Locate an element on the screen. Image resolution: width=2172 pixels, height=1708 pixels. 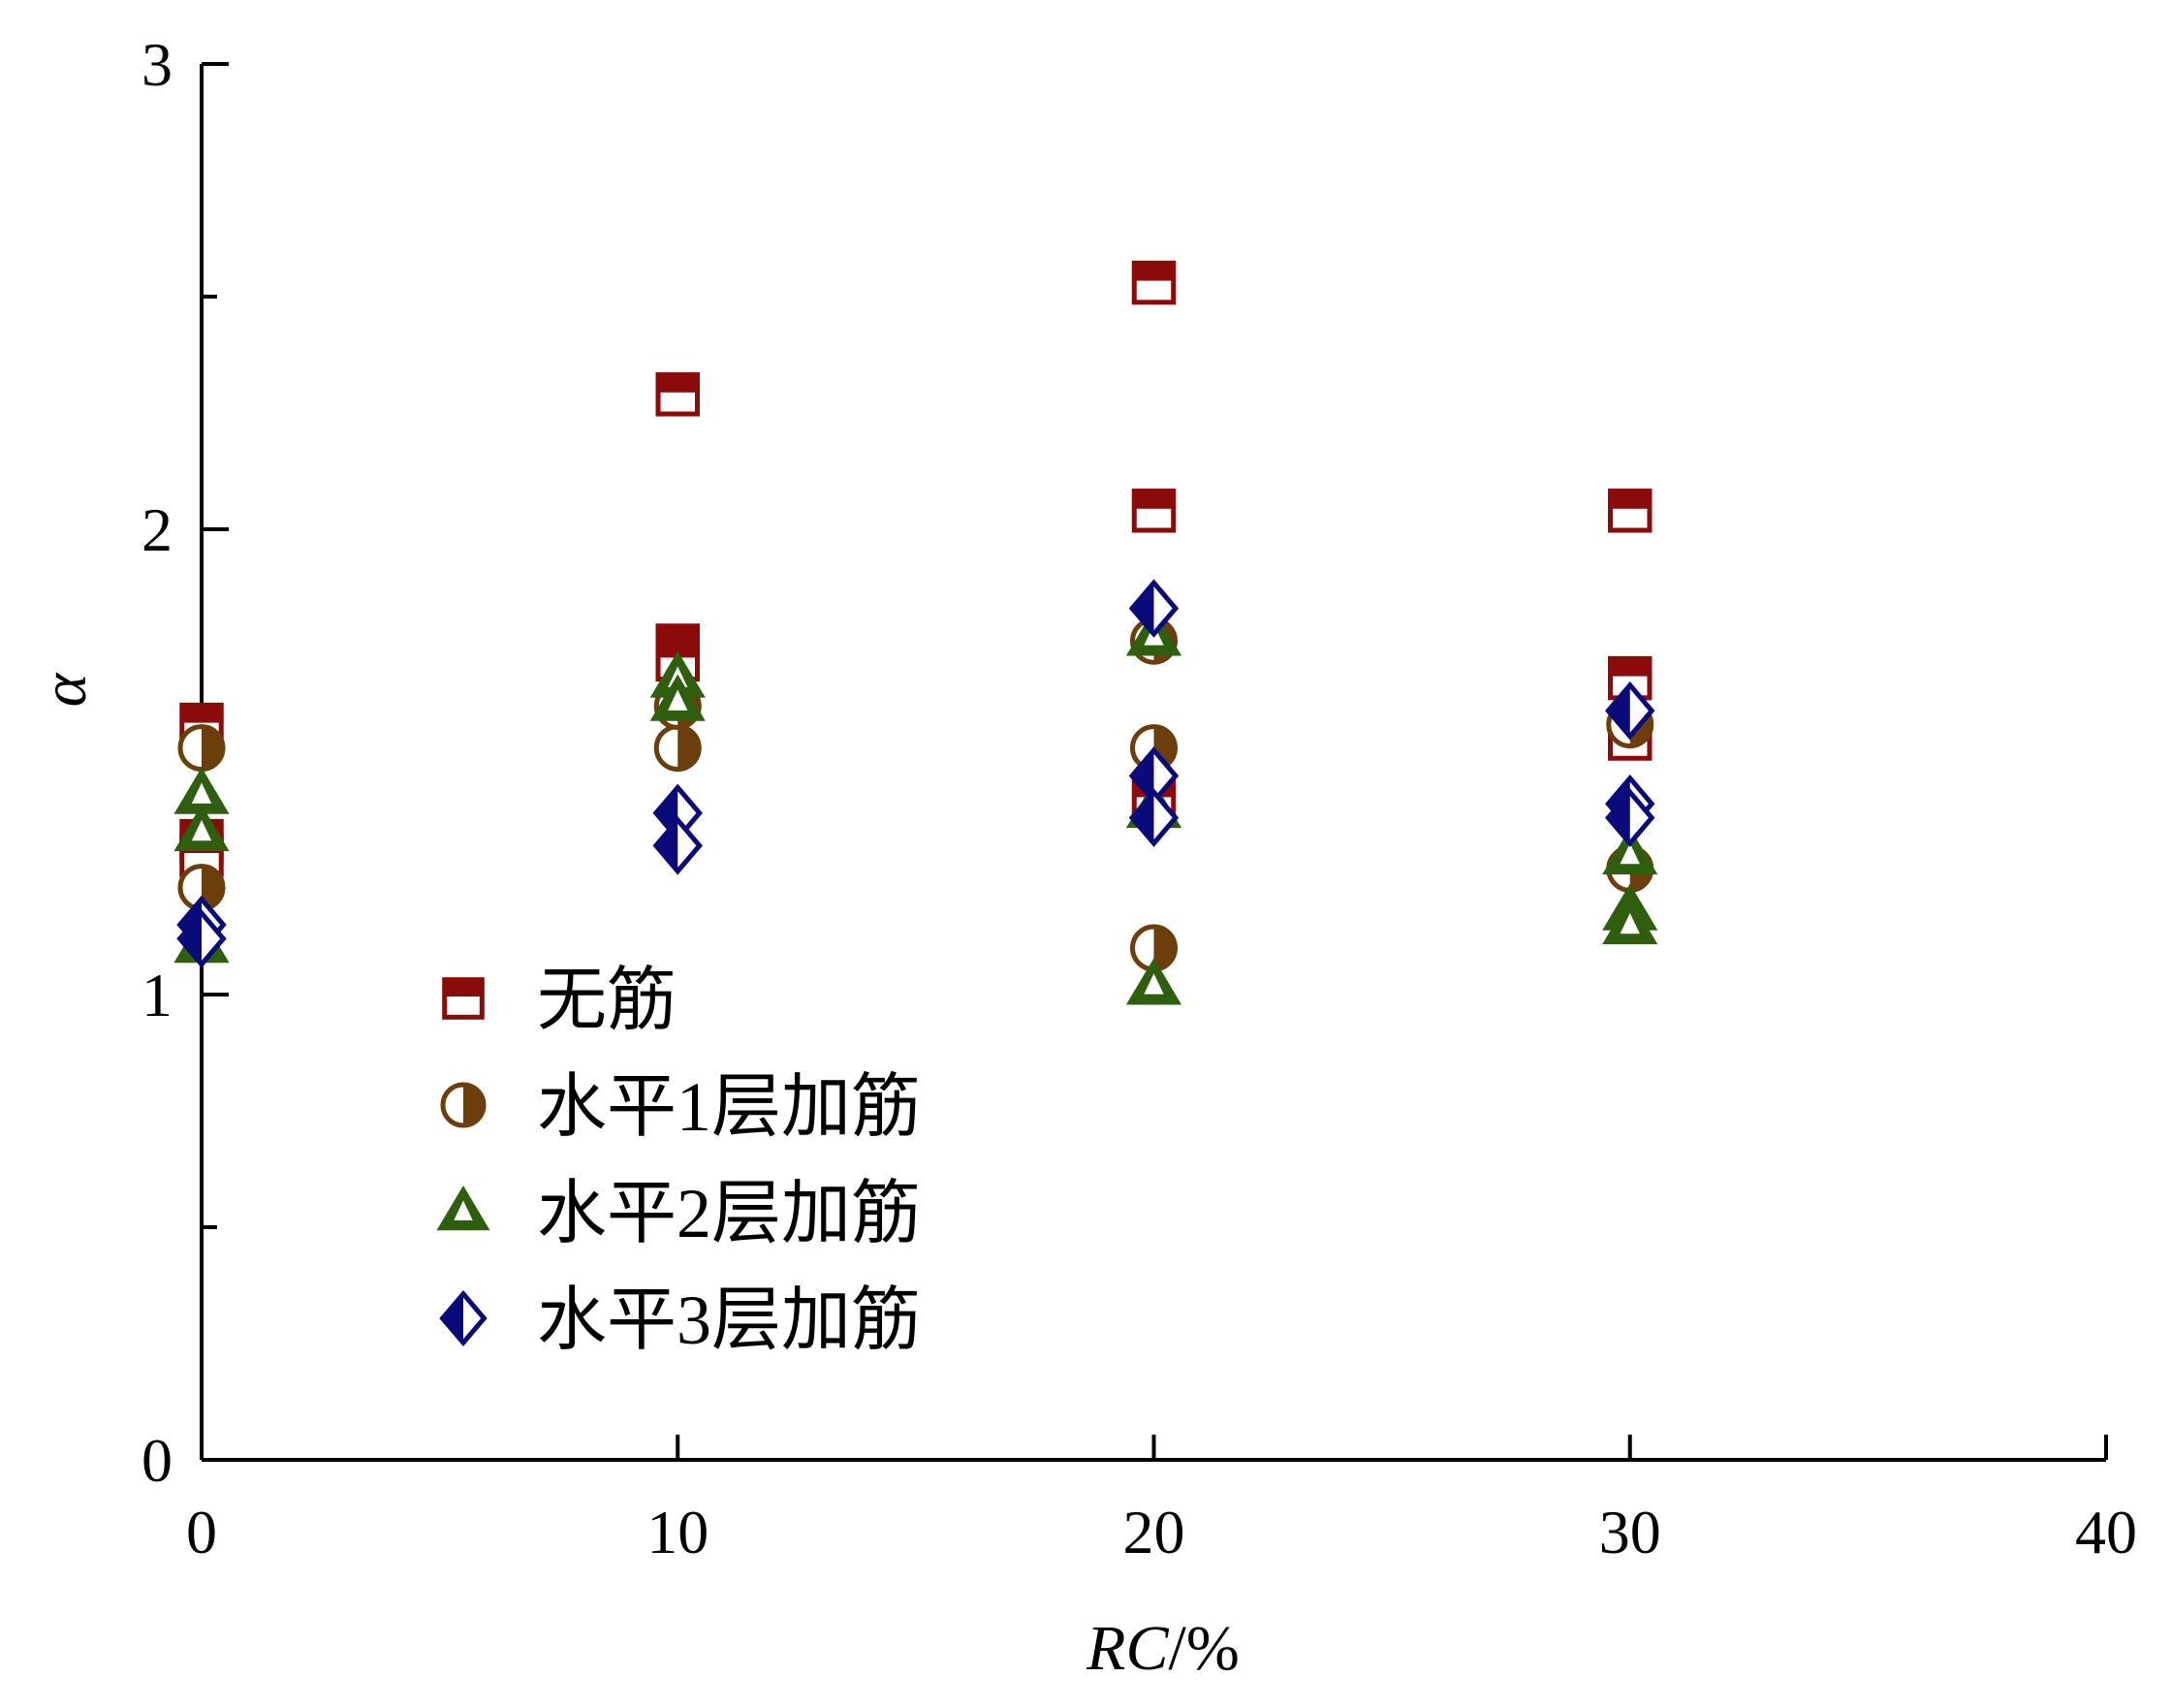
legend-item: 水平2层加筋 is located at coordinates (678, 1213).